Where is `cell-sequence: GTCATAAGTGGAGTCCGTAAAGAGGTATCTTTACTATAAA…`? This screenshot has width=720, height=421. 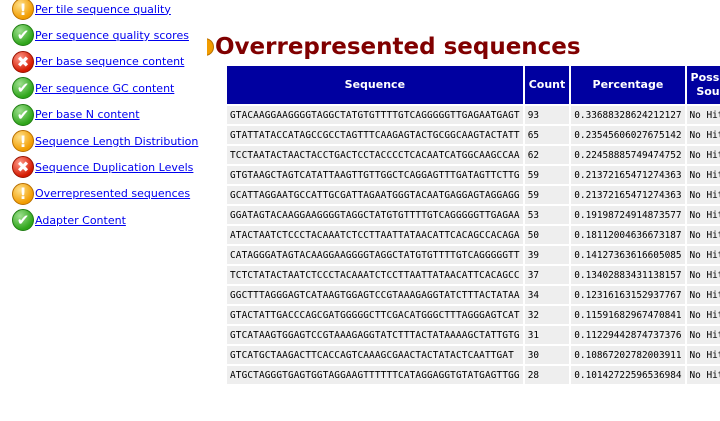 cell-sequence: GTCATAAGTGGAGTCCGTAAAGAGGTATCTTTACTATAAA… is located at coordinates (375, 335).